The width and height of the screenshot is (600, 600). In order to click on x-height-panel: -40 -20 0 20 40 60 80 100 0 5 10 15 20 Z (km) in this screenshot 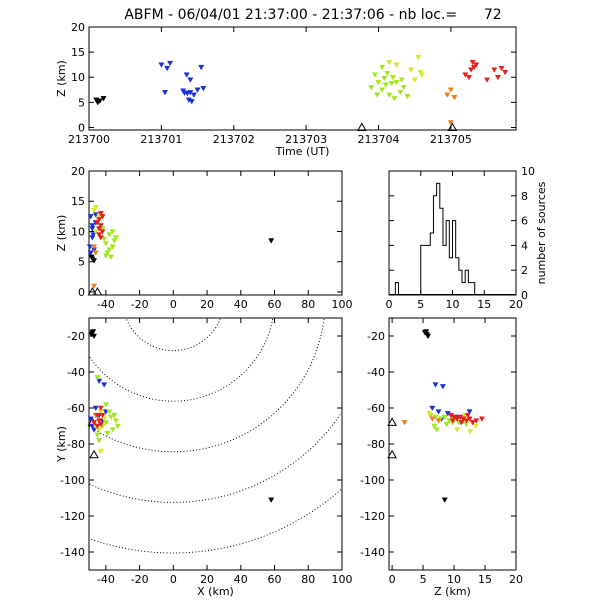, I will do `click(204, 238)`.